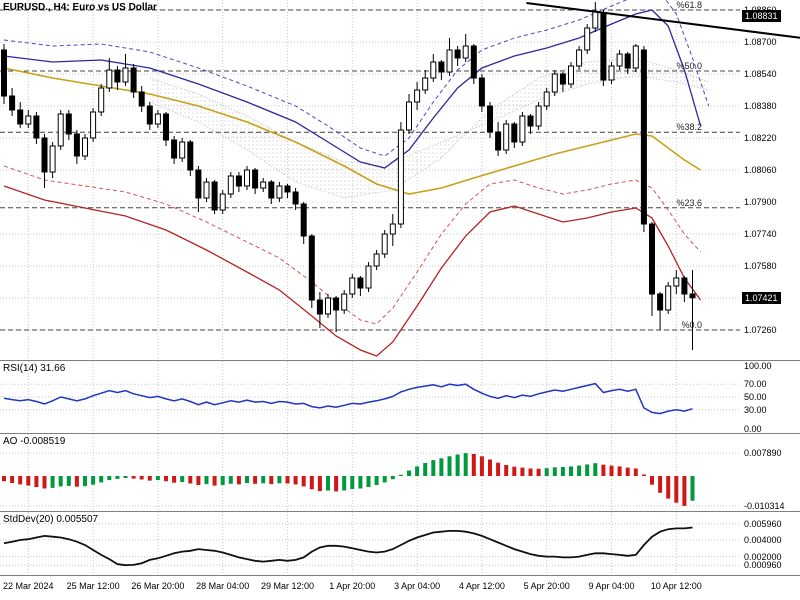 This screenshot has width=800, height=600. What do you see at coordinates (429, 119) in the screenshot?
I see `cloud-span-b` at bounding box center [429, 119].